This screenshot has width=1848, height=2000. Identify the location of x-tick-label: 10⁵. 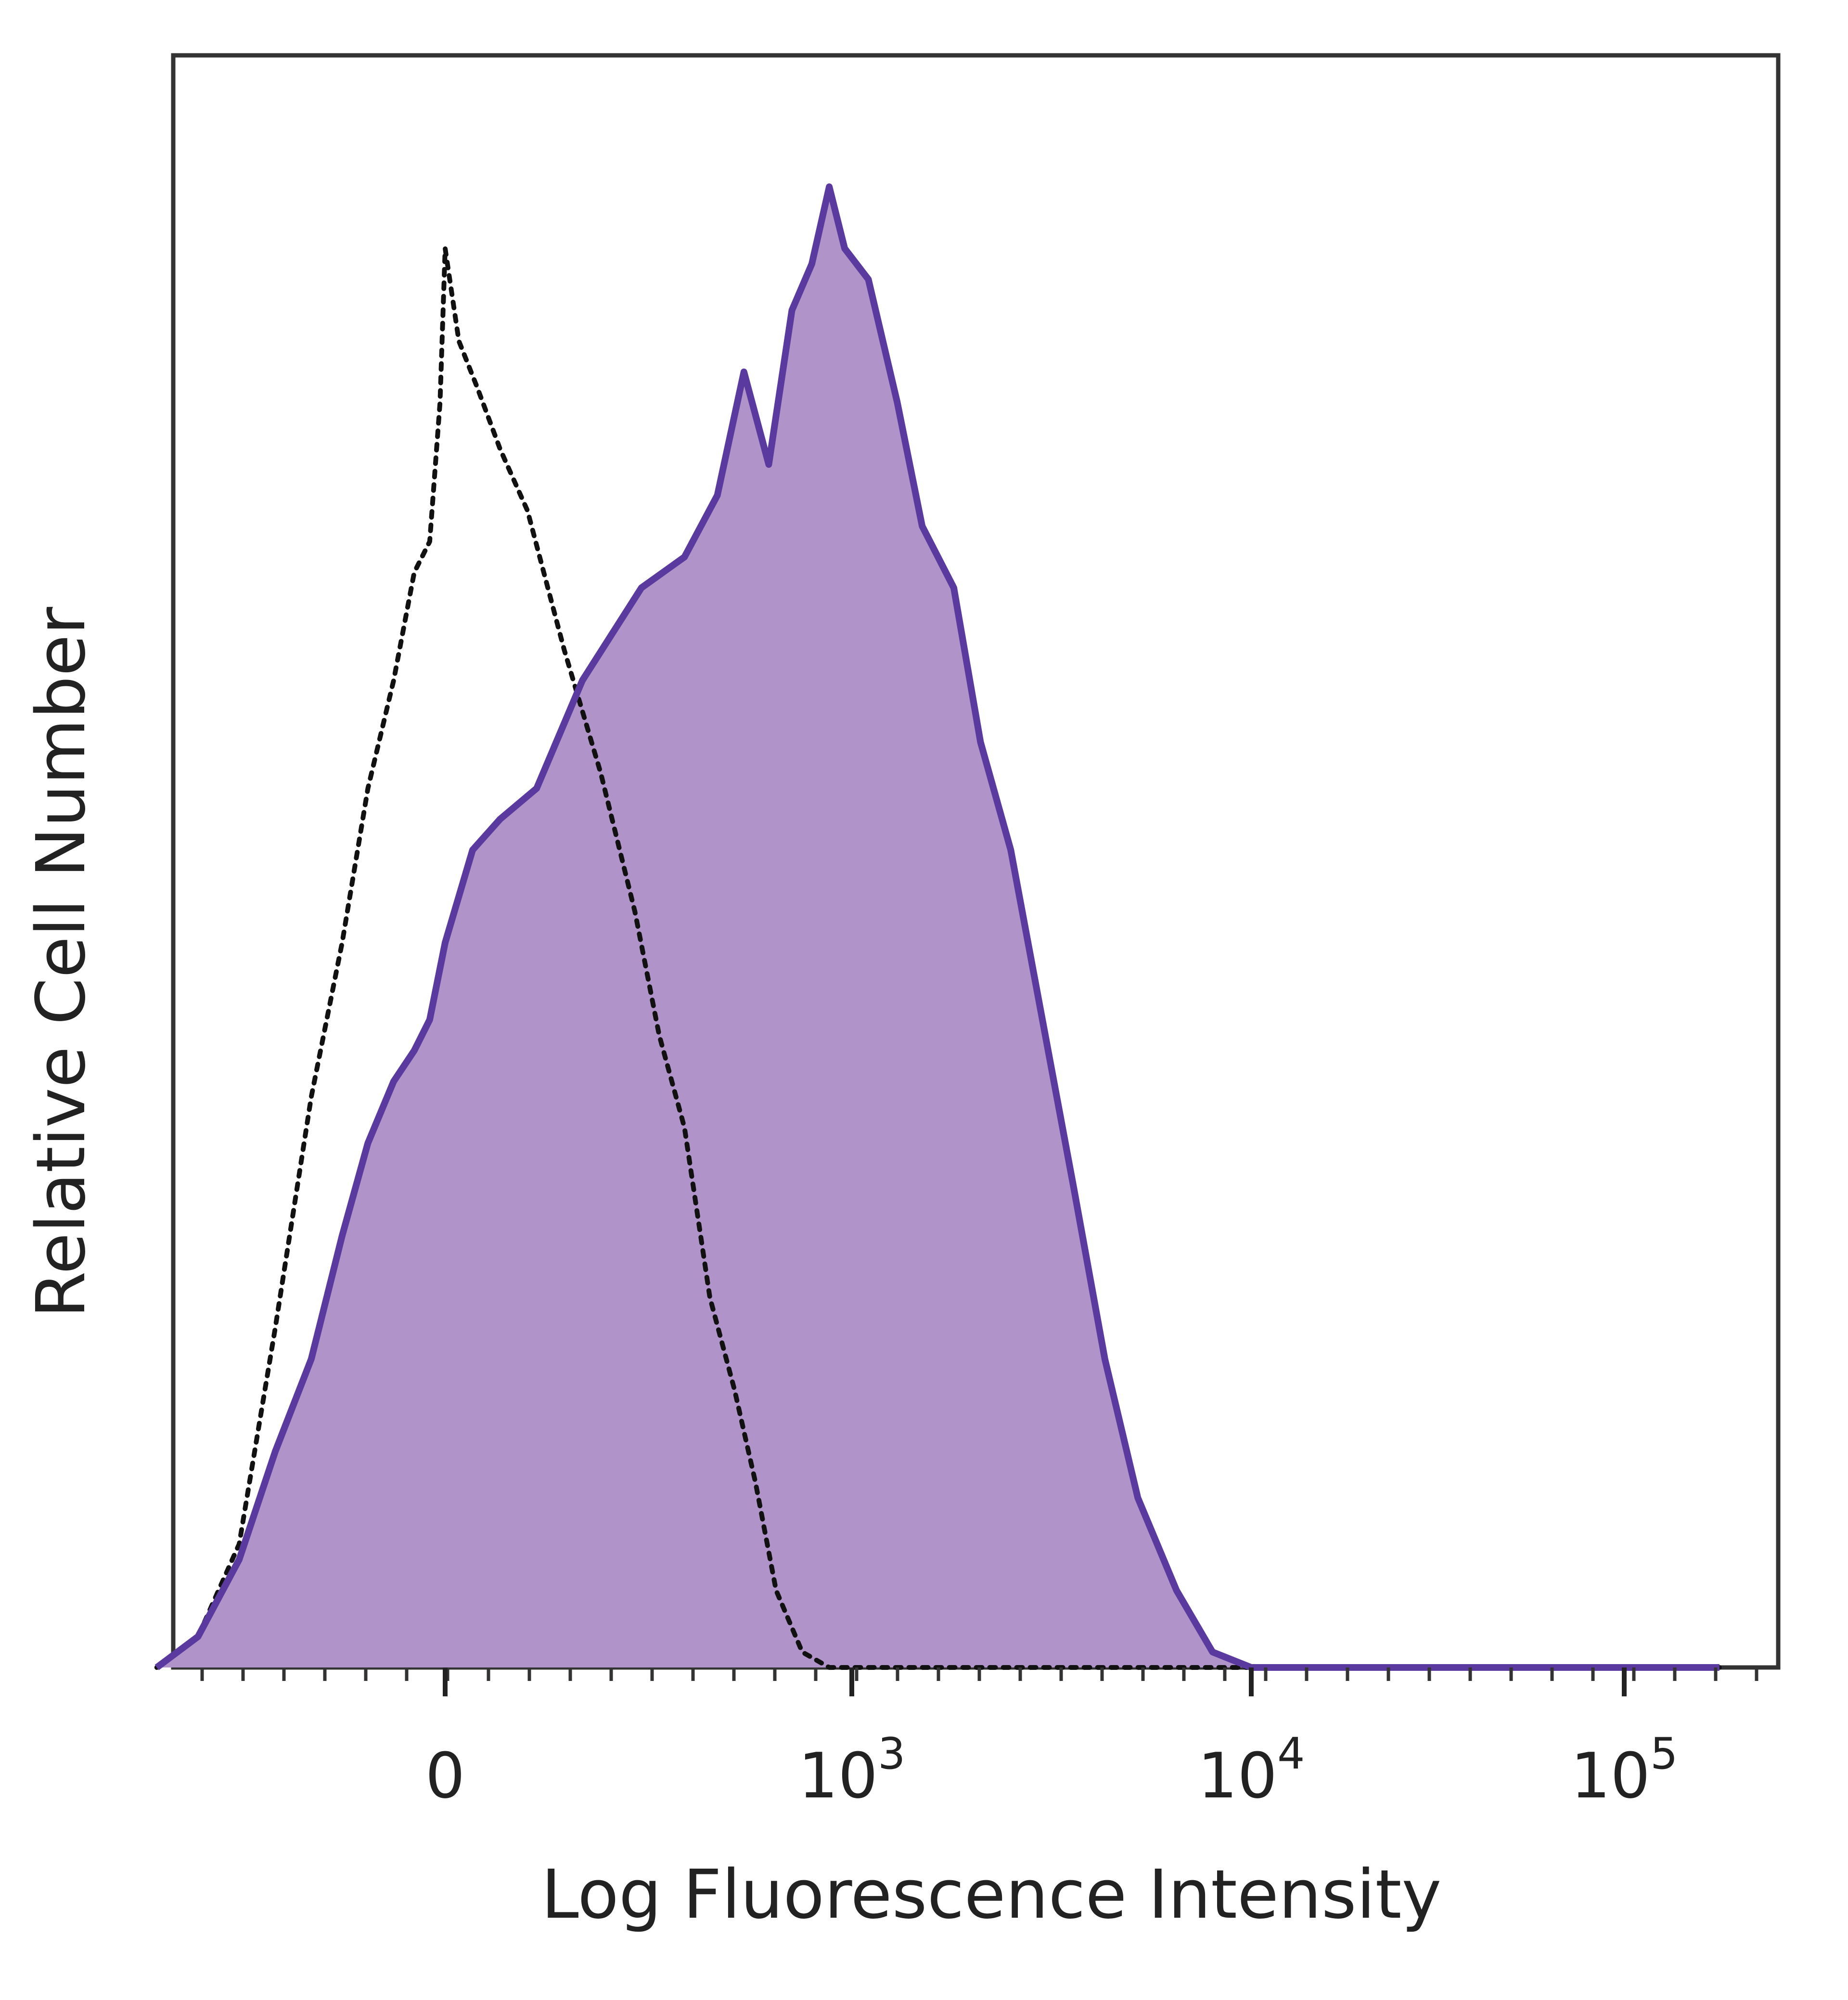
(1624, 1770).